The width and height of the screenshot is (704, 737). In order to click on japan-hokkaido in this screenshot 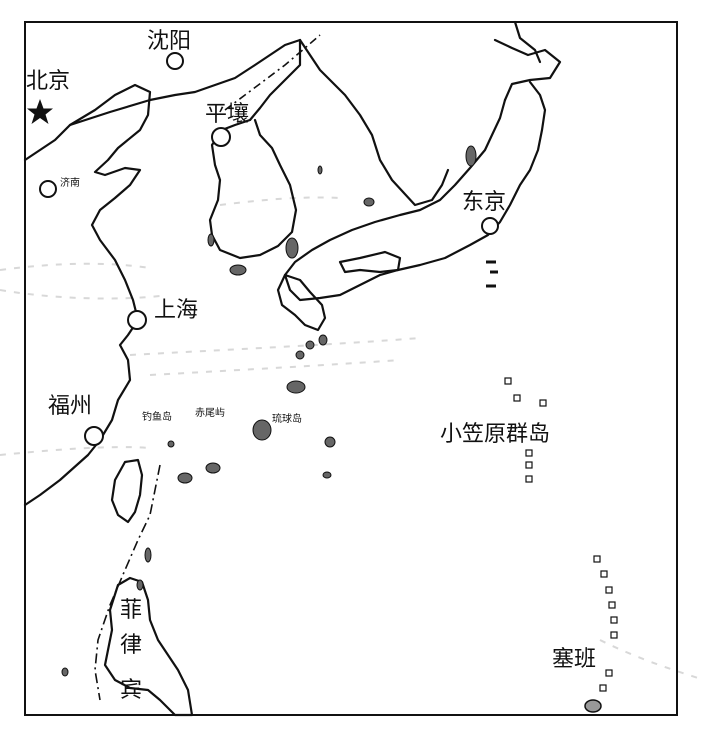, I will do `click(527, 70)`.